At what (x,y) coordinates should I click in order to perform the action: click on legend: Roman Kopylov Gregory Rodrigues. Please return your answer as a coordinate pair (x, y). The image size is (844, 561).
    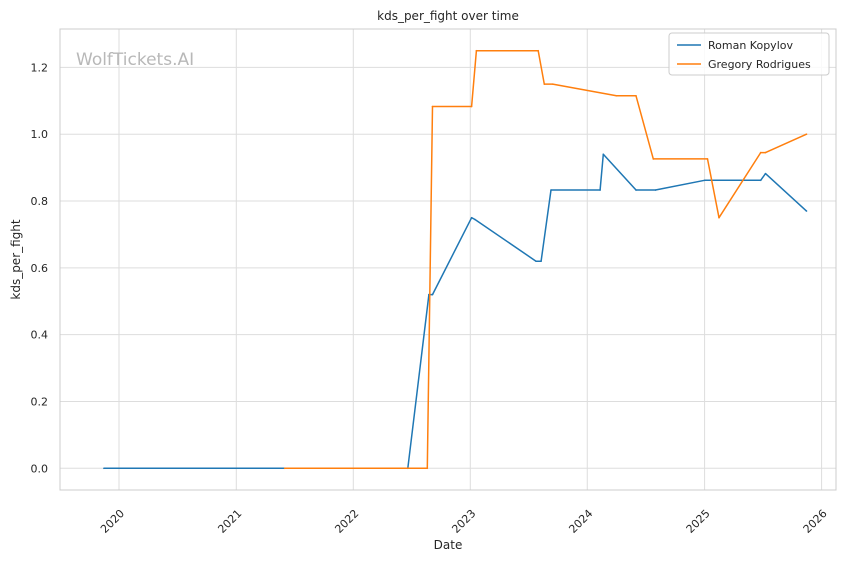
    Looking at the image, I should click on (749, 54).